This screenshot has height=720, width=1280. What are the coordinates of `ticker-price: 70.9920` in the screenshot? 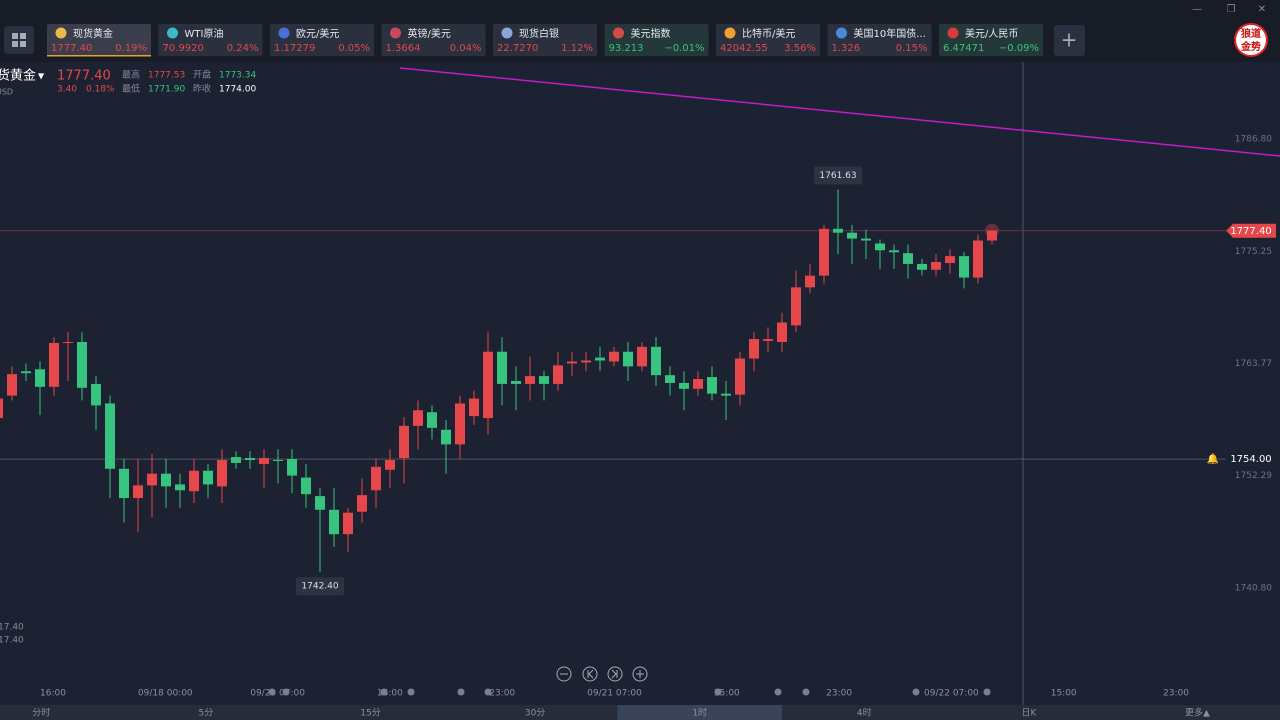 It's located at (183, 48).